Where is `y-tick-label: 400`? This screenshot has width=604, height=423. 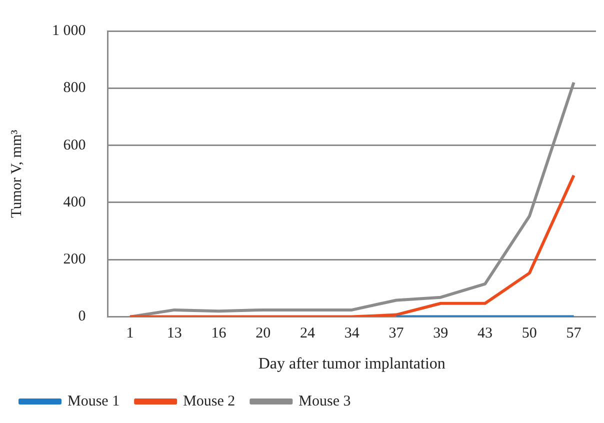 y-tick-label: 400 is located at coordinates (74, 202).